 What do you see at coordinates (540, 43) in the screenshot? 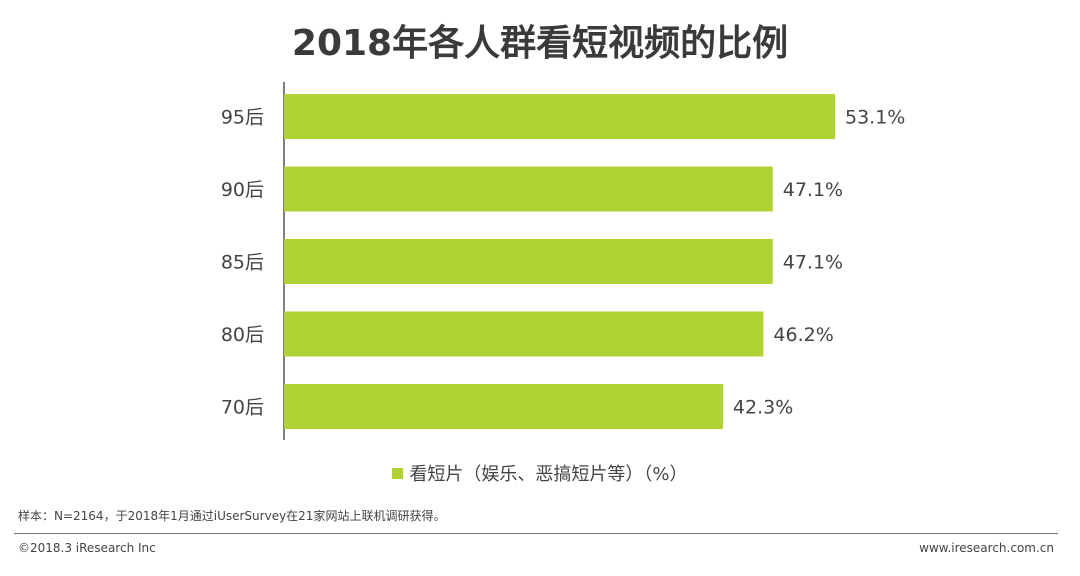
I see `chart-title: 2018年各人群看短视频的比例` at bounding box center [540, 43].